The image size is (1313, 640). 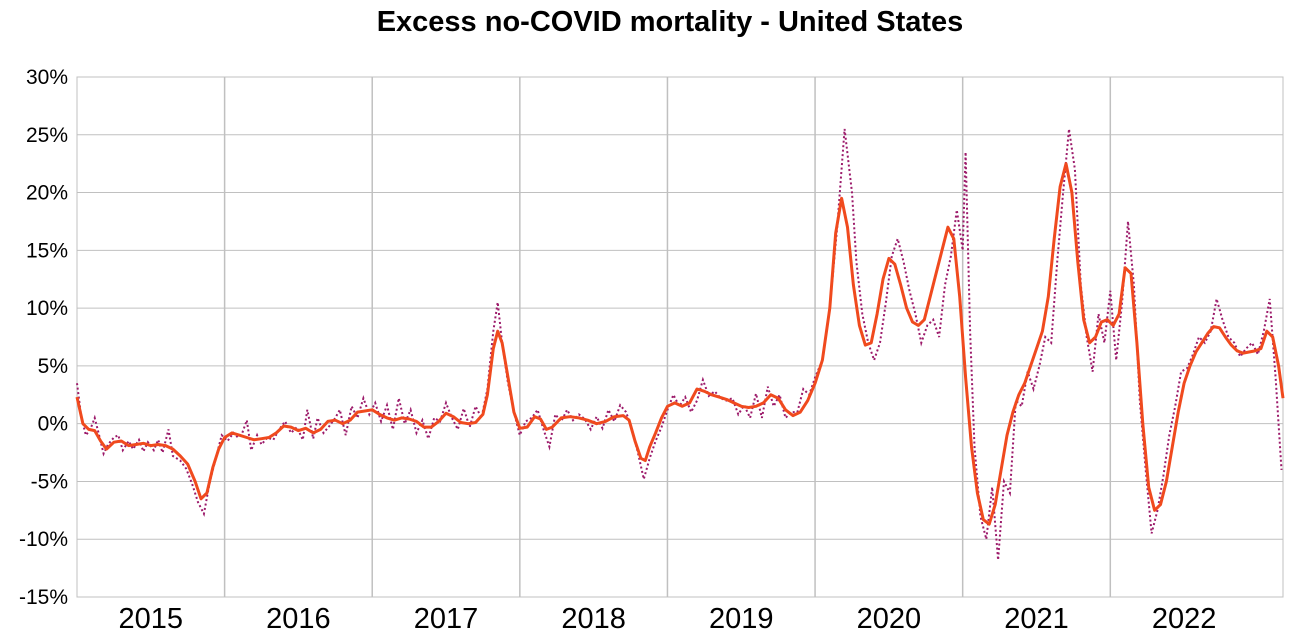 I want to click on x-tick-label: 2016, so click(x=298, y=619).